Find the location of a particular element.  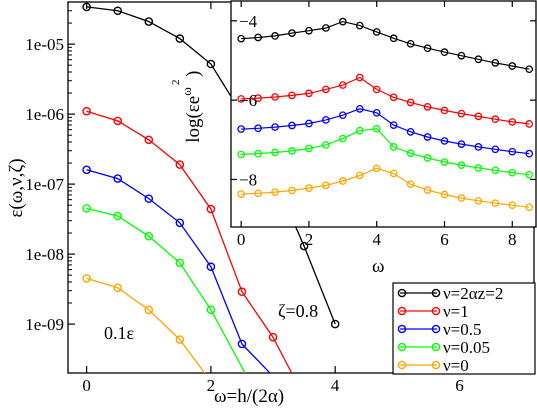

legend-entry: ν=0.05 is located at coordinates (443, 347).